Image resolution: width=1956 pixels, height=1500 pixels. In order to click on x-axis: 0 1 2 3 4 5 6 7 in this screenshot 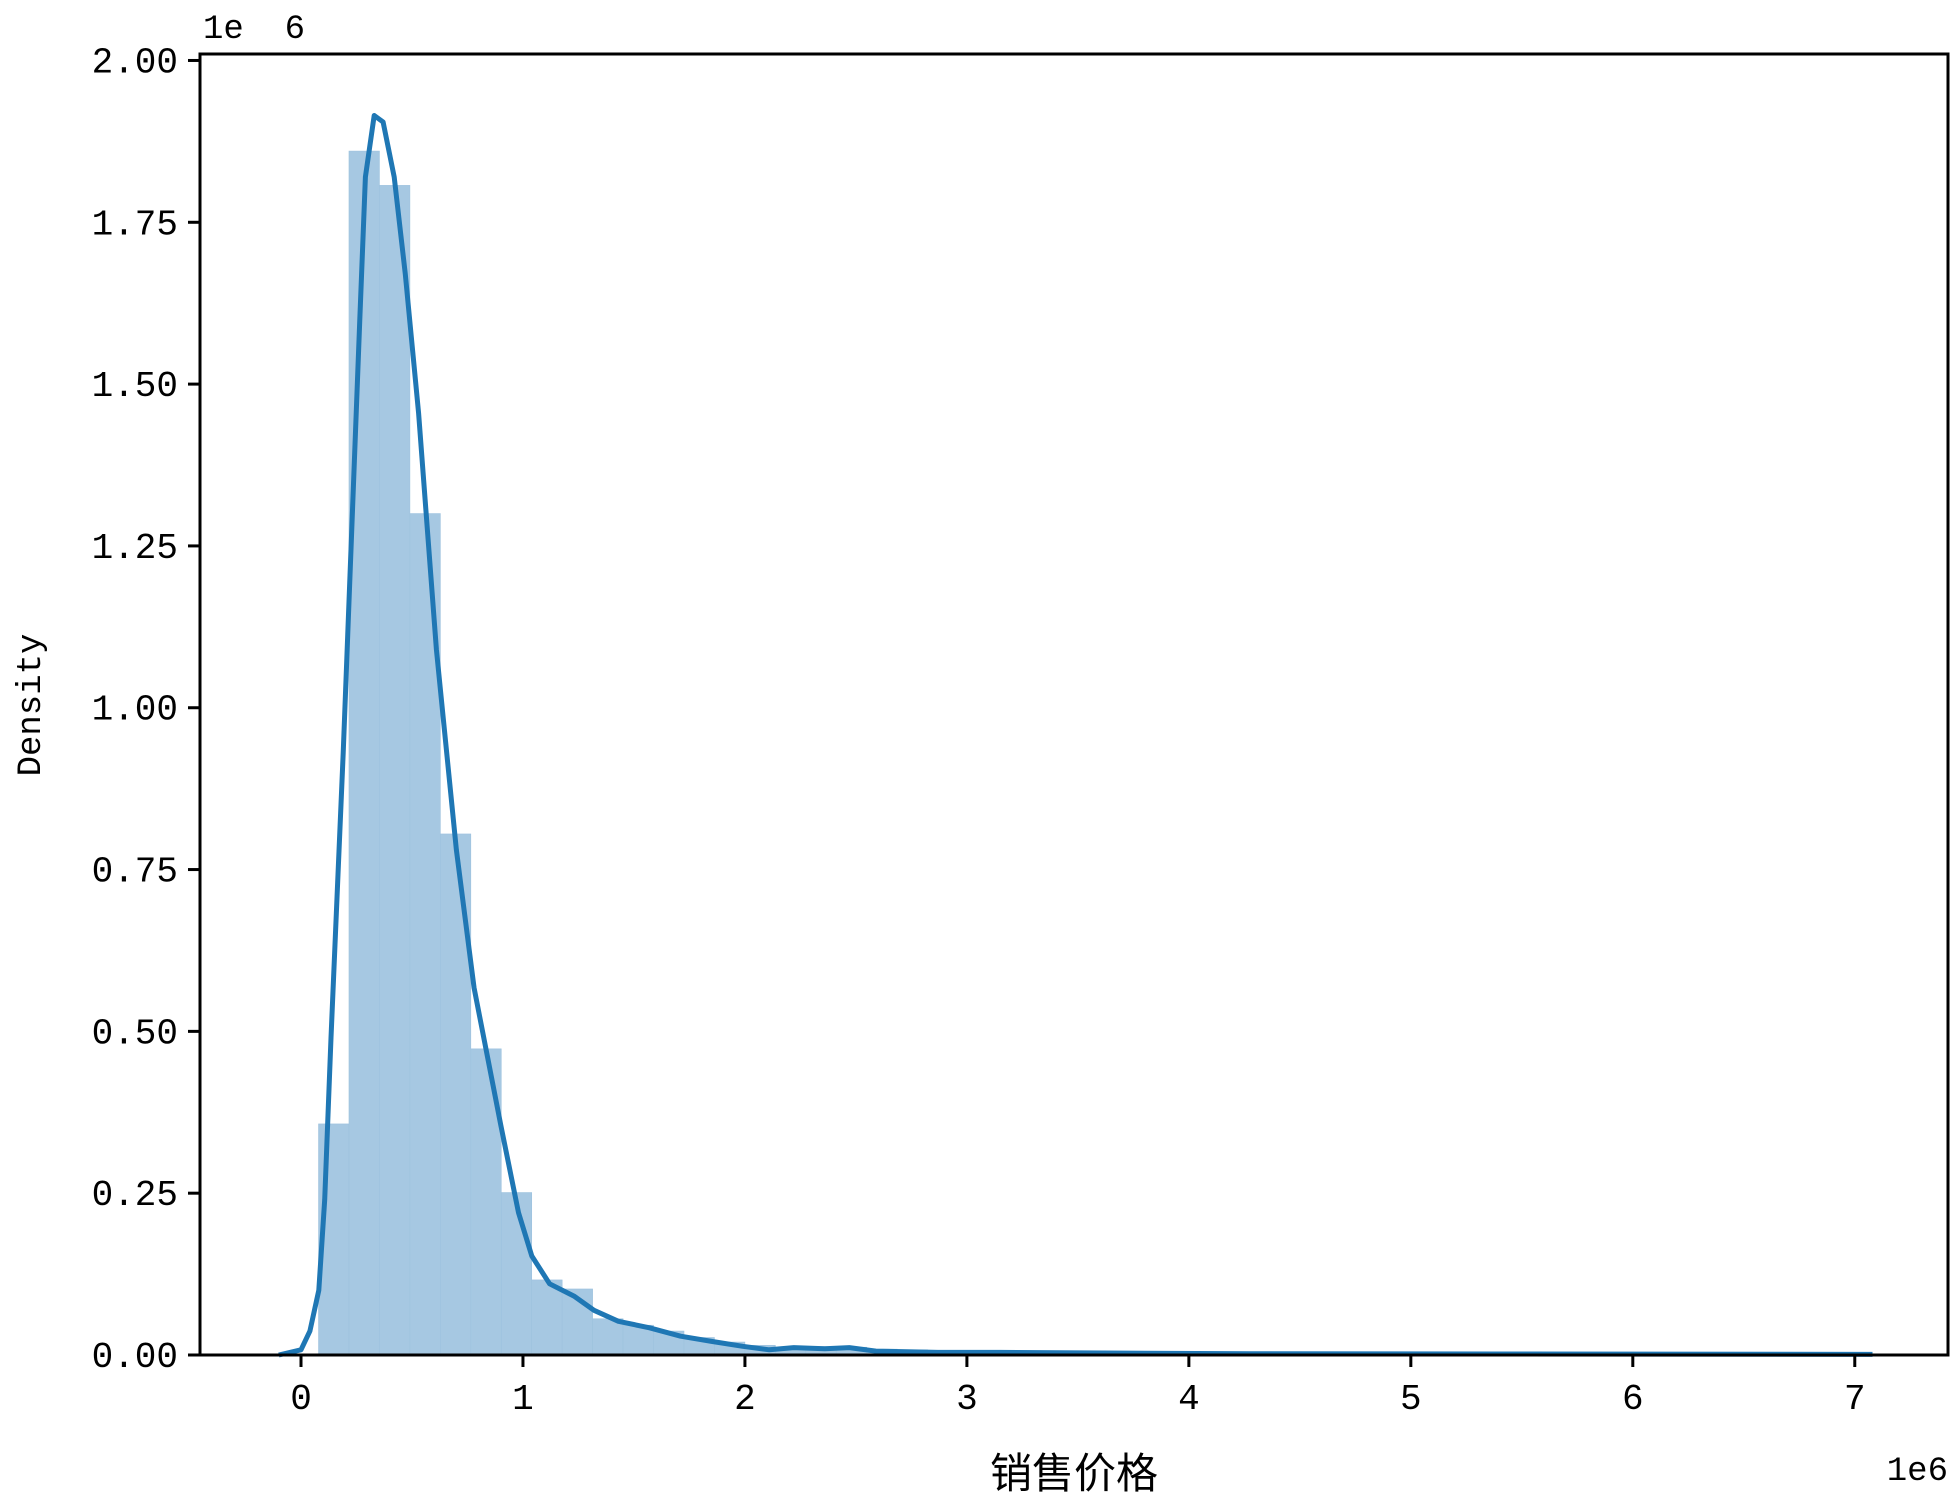, I will do `click(1078, 1387)`.